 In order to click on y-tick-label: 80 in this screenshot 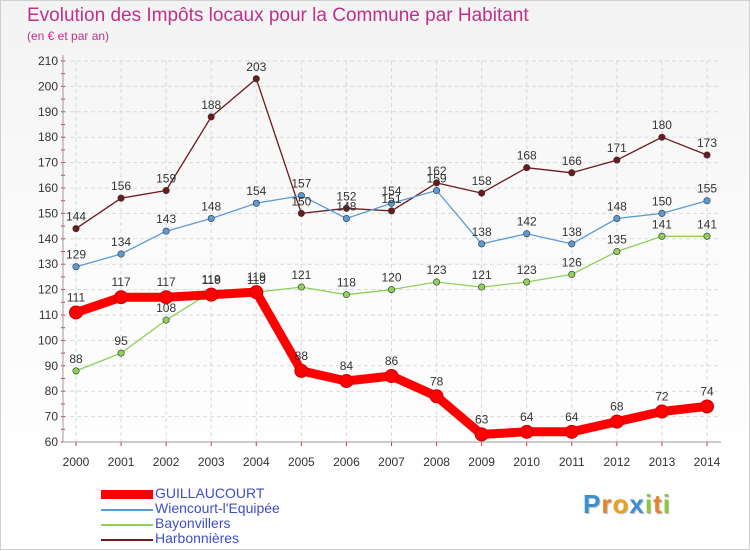, I will do `click(52, 391)`.